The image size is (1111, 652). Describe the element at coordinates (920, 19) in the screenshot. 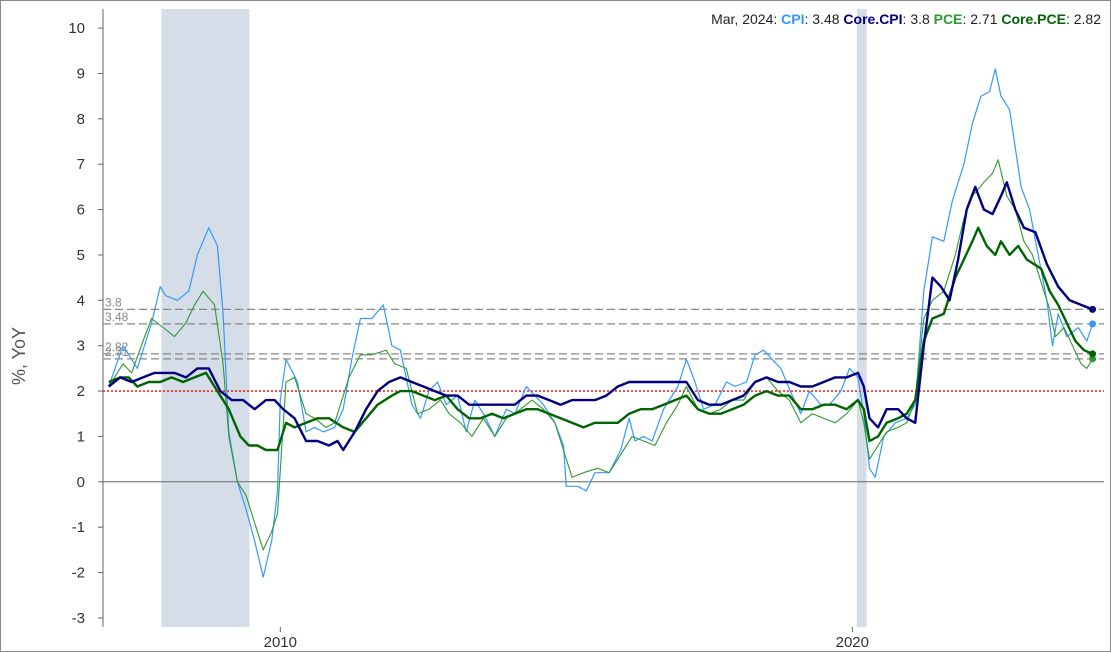

I see `readout-corecpi-value: 3.8` at that location.